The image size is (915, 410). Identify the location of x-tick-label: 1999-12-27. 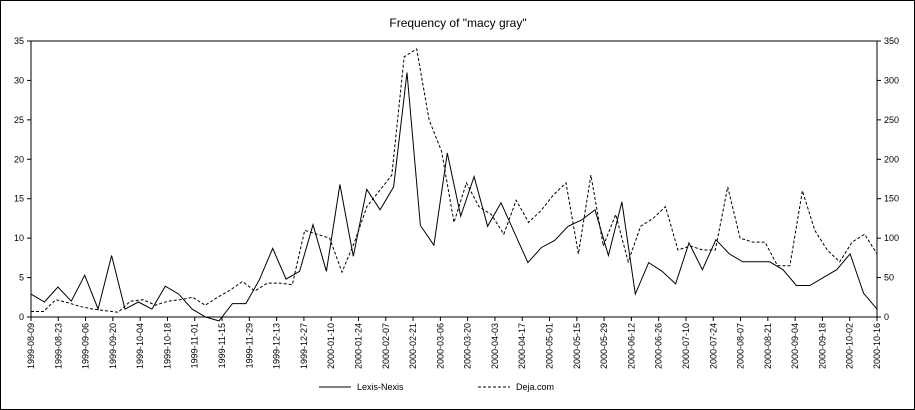
(304, 346).